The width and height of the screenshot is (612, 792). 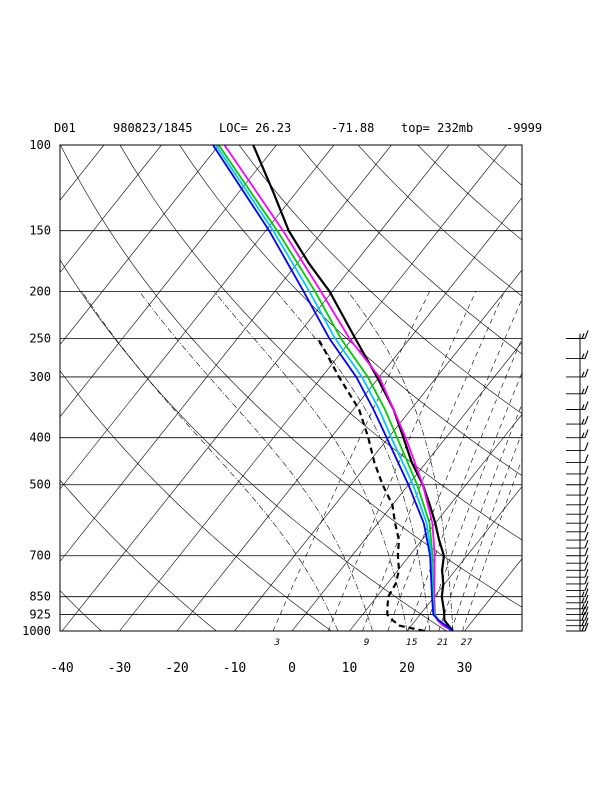 I want to click on pressure-tick-label: 500, so click(x=40, y=485).